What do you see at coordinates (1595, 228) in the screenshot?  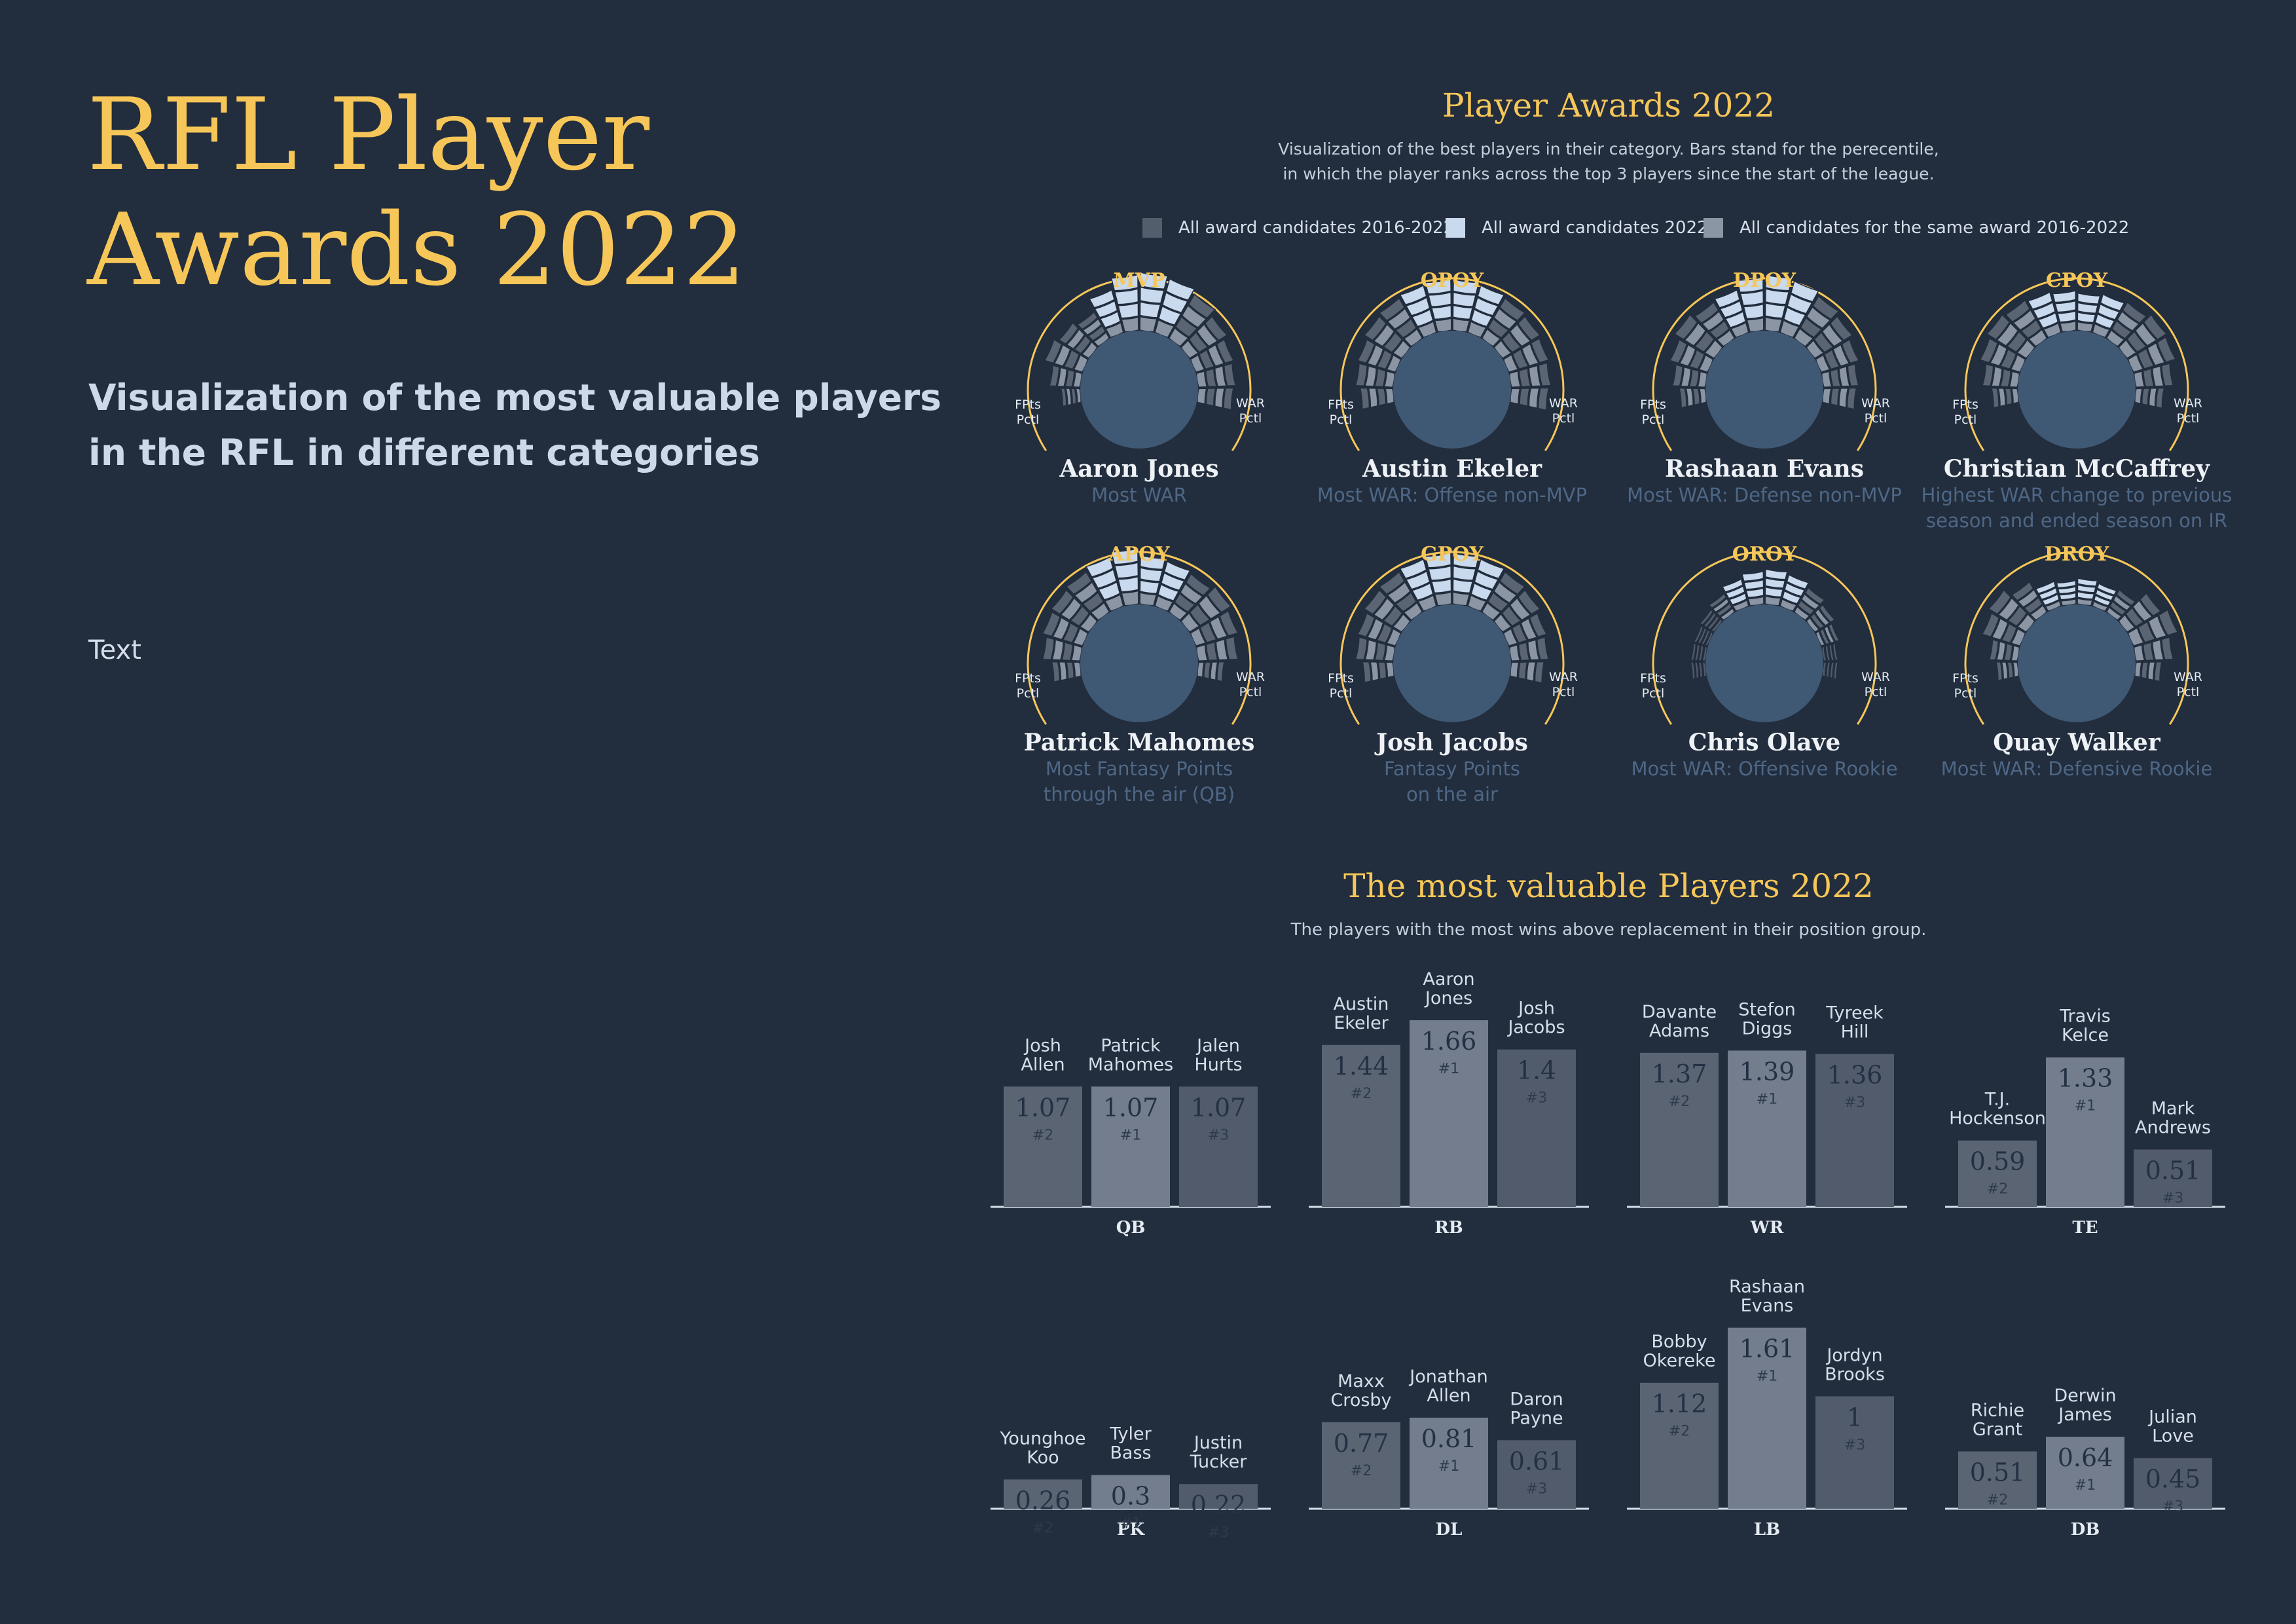 I see `legend-label: All award candidates 2022` at bounding box center [1595, 228].